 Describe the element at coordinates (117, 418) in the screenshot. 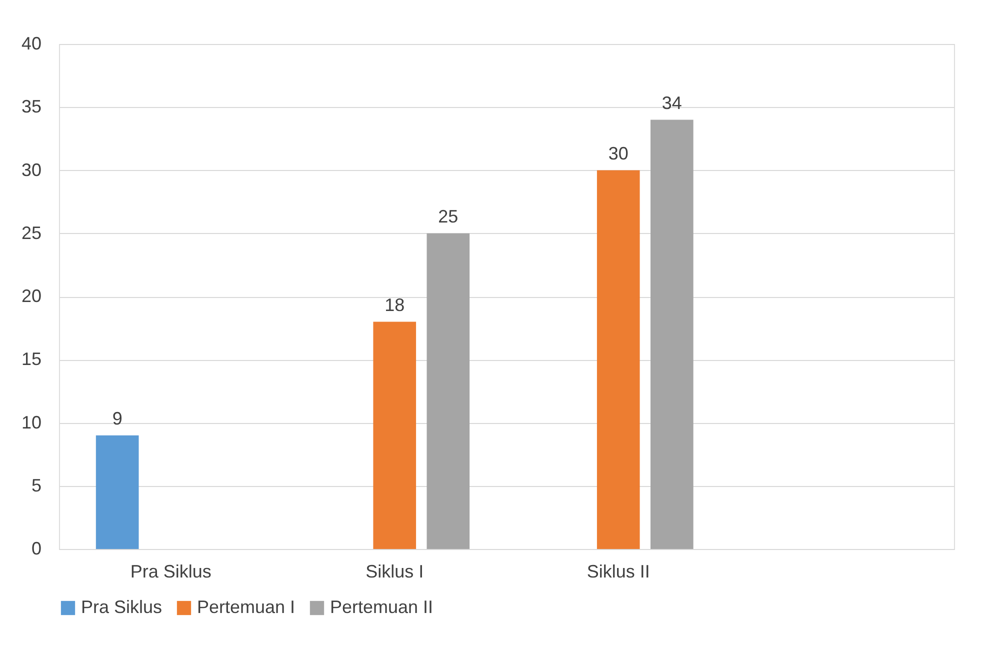

I see `data-label: 9` at that location.